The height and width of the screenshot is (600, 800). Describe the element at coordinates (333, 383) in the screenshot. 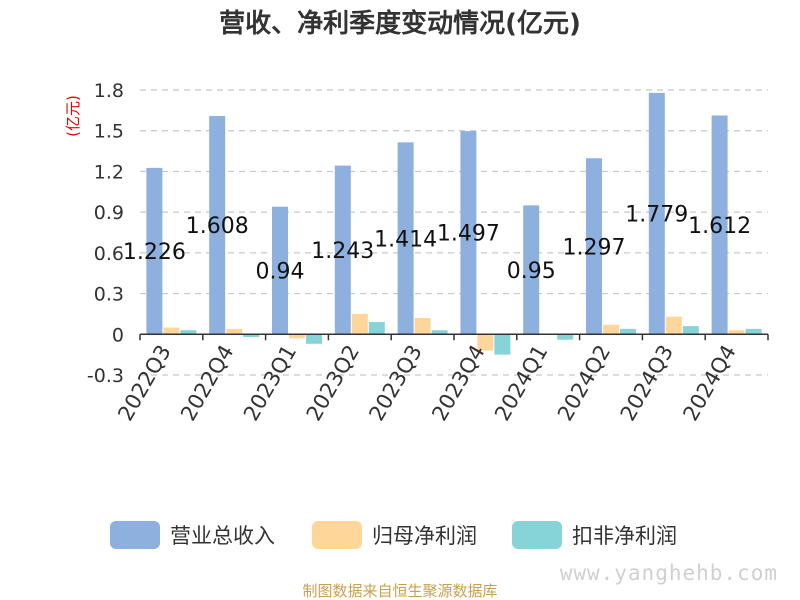

I see `x-tick-label: 2023Q2` at that location.